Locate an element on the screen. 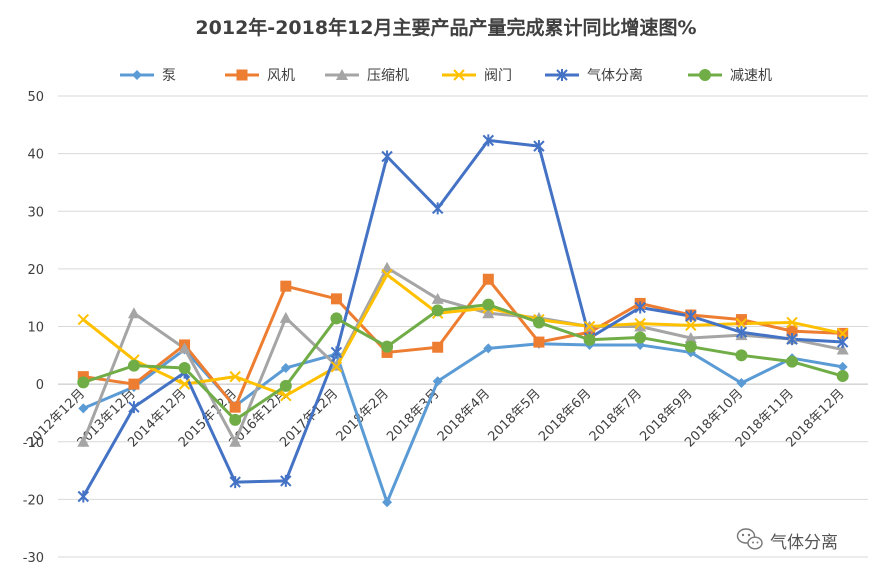 This screenshot has height=570, width=892. y-tick-label: 20 is located at coordinates (35, 270).